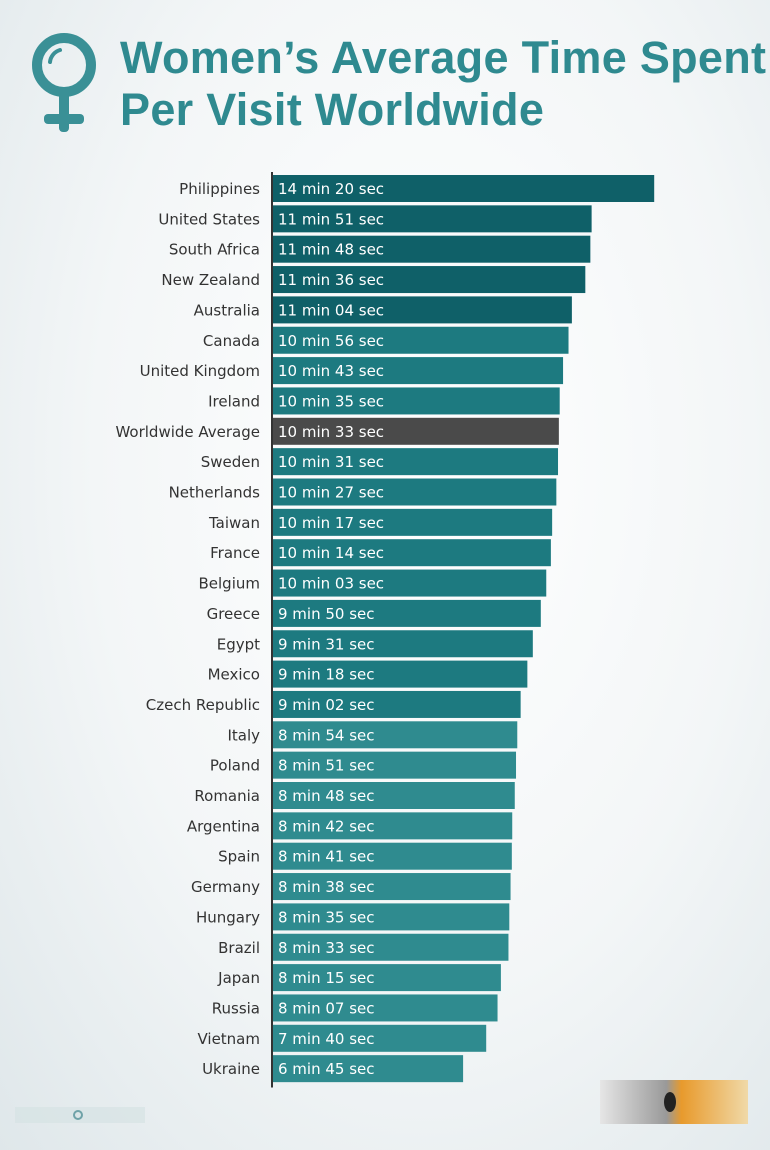 The image size is (770, 1150). Describe the element at coordinates (326, 887) in the screenshot. I see `value-label: 8 min 38 sec` at that location.